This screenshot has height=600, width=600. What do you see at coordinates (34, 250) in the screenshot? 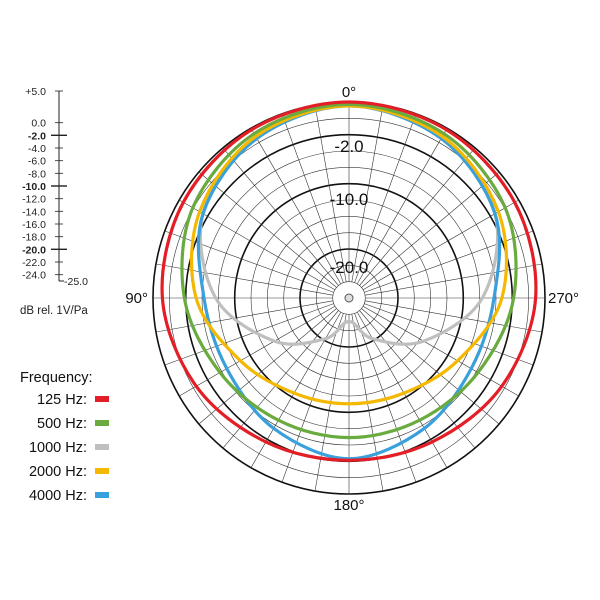
I see `scale-label: -20.0` at bounding box center [34, 250].